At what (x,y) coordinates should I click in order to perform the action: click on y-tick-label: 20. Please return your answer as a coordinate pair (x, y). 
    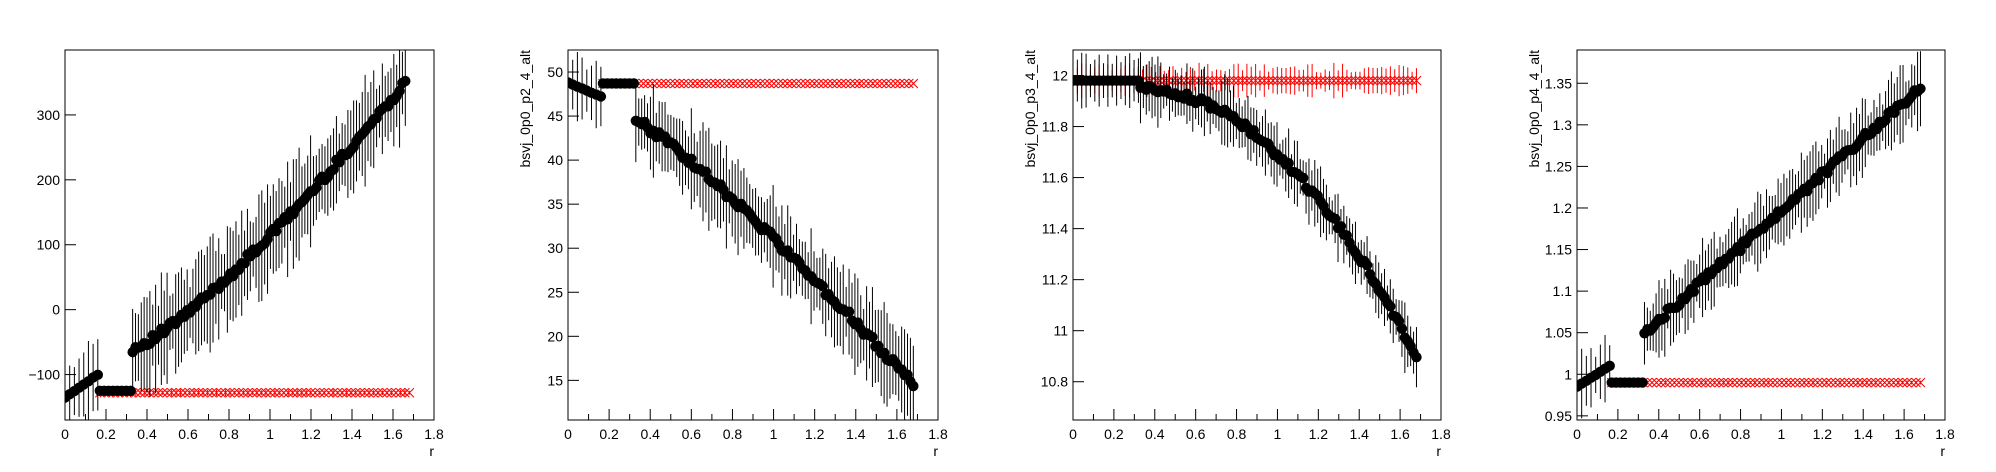
    Looking at the image, I should click on (555, 336).